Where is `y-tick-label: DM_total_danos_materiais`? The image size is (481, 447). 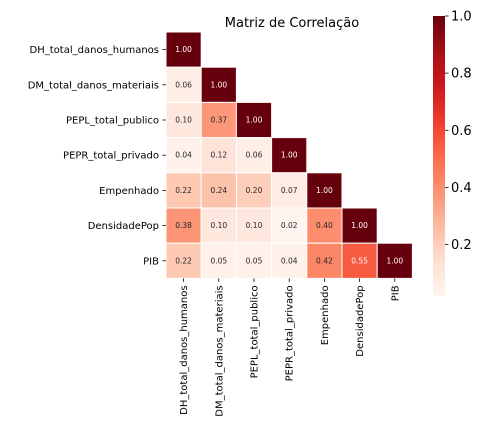
y-tick-label: DM_total_danos_materiais is located at coordinates (93, 85).